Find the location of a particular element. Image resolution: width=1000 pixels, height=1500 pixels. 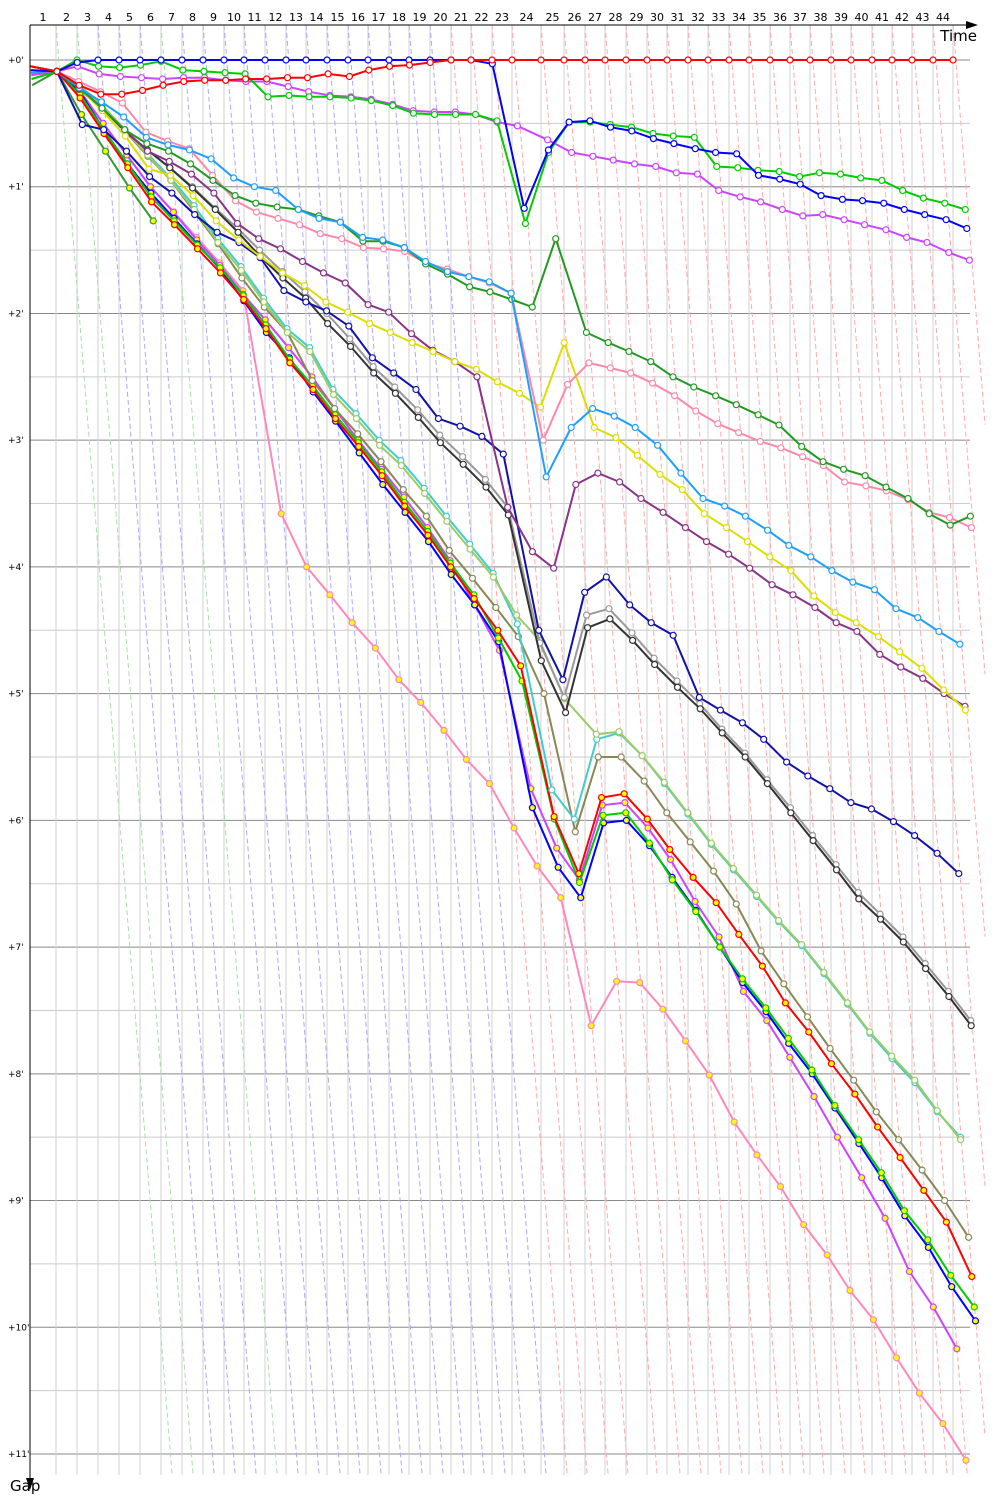

x-tick-label: 23 is located at coordinates (502, 17).